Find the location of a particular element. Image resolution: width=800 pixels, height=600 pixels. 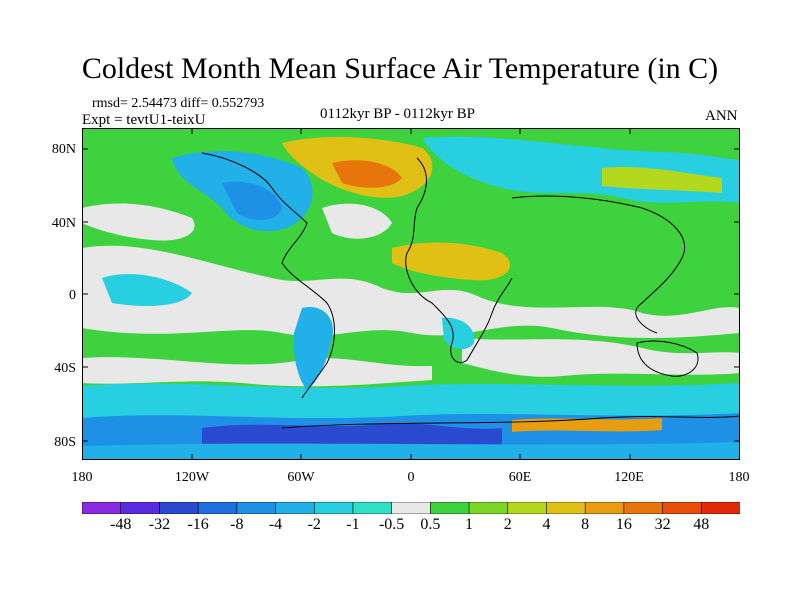

tropical-pacific-cool is located at coordinates (147, 289).